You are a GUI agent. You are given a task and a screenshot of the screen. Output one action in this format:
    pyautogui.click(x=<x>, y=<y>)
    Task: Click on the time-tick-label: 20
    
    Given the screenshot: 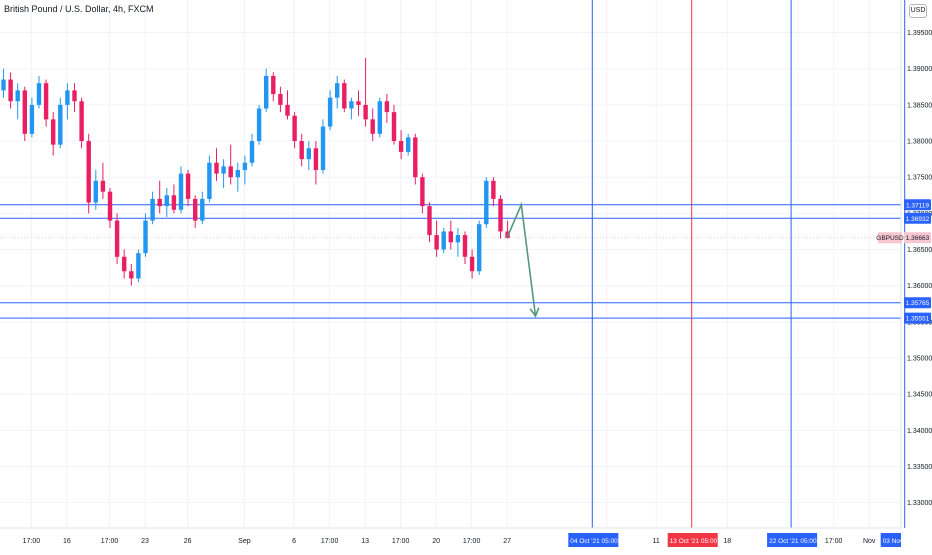 What is the action you would take?
    pyautogui.click(x=436, y=541)
    